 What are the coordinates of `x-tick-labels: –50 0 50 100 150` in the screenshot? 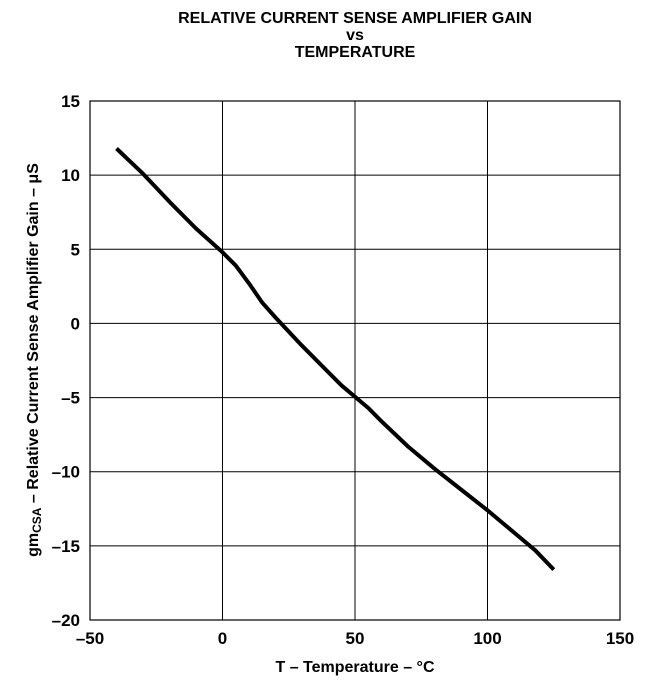 It's located at (355, 638).